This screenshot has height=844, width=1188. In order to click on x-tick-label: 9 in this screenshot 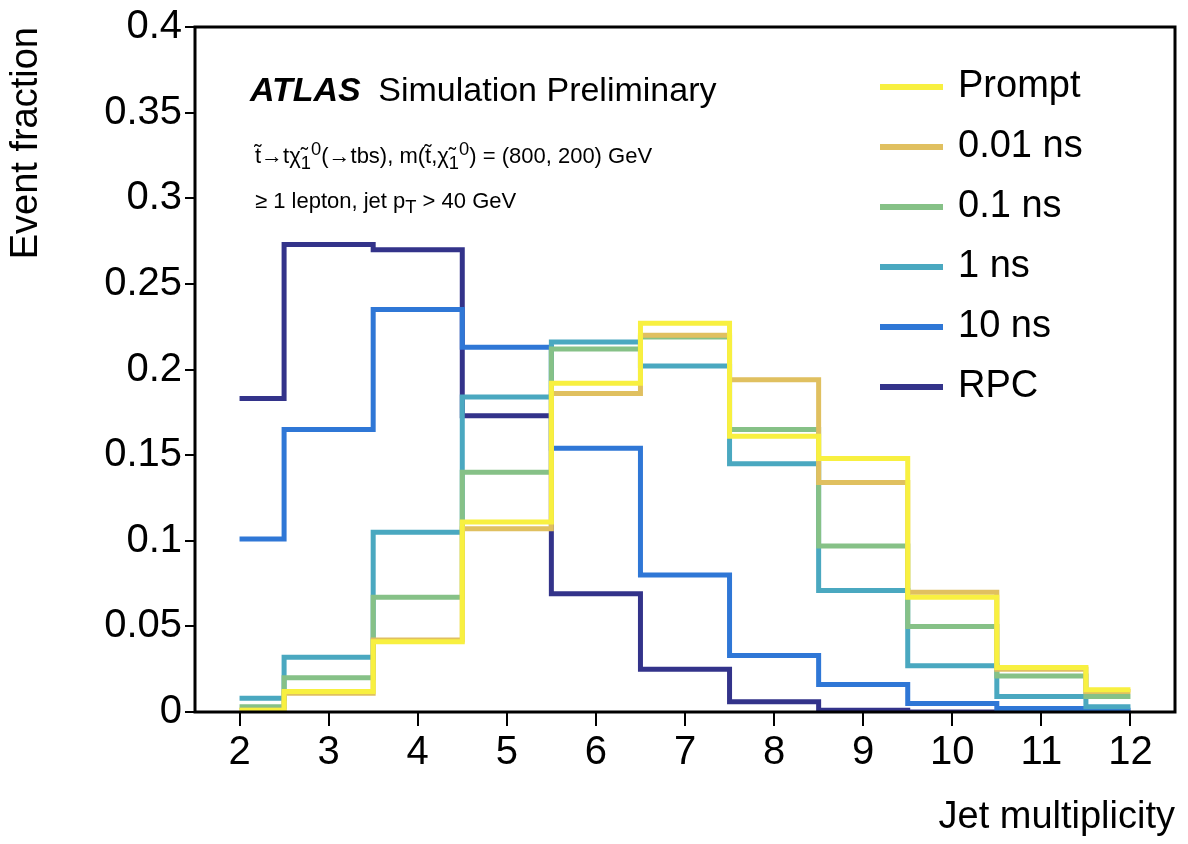, I will do `click(863, 750)`.